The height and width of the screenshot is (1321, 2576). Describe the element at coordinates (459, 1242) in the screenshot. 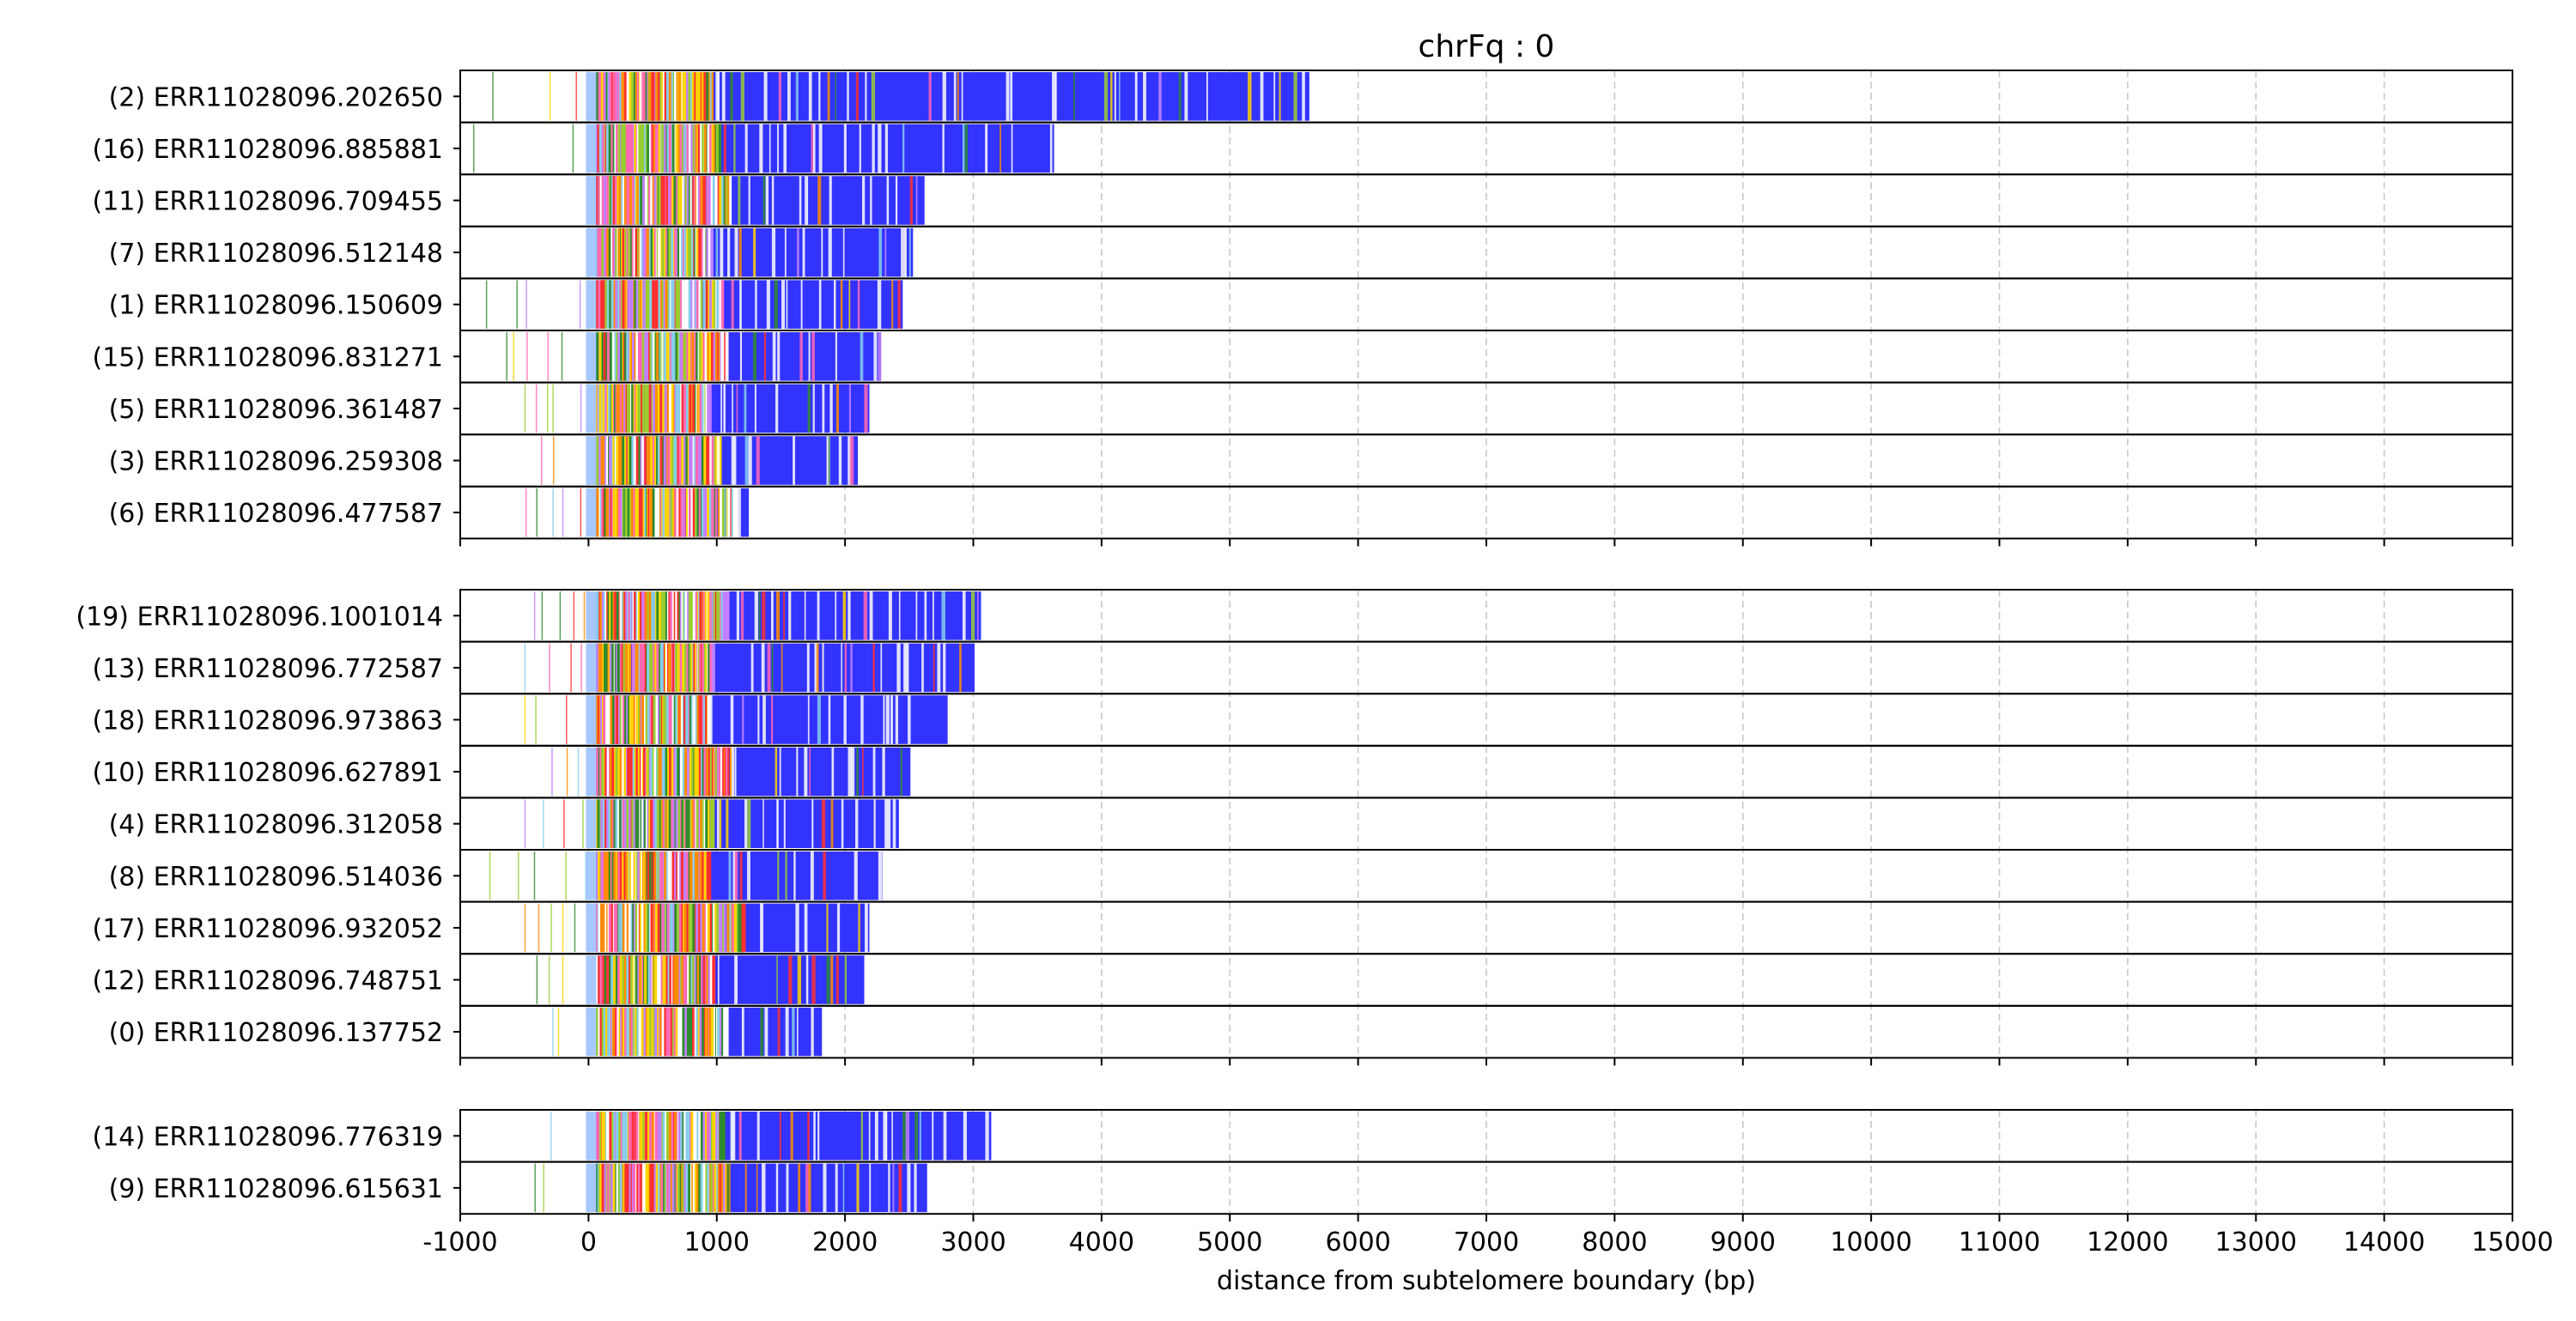

I see `x-tick-label: -1000` at that location.